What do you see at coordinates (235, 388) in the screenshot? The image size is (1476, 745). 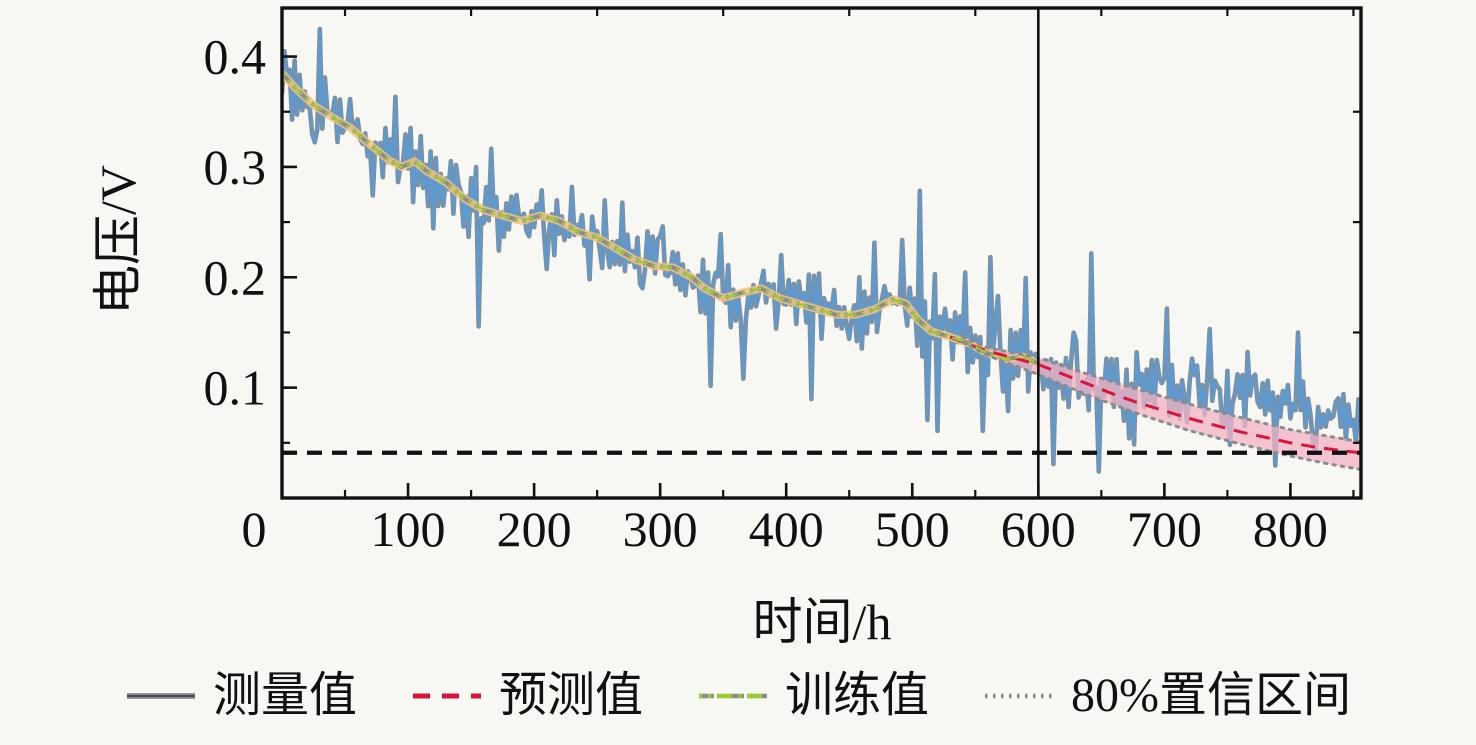 I see `y-tick-label: 0.1` at bounding box center [235, 388].